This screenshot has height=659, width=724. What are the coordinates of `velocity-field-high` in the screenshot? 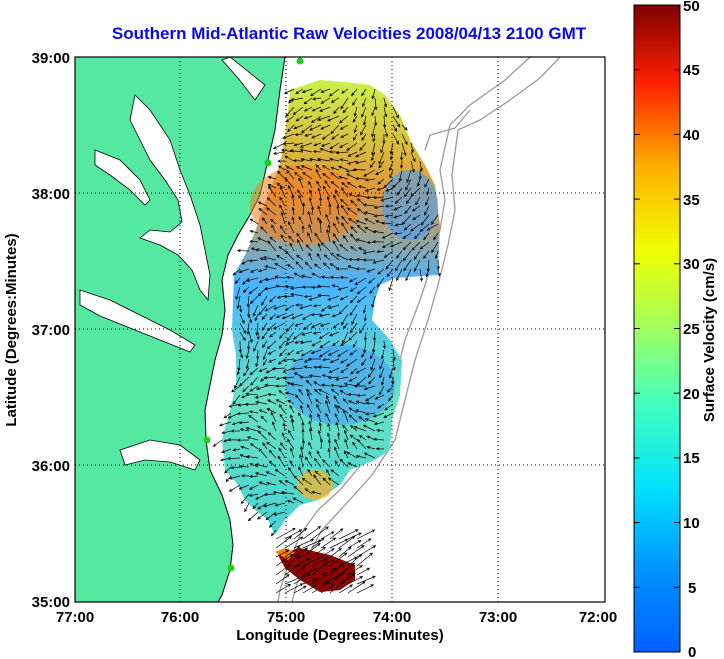 It's located at (305, 205).